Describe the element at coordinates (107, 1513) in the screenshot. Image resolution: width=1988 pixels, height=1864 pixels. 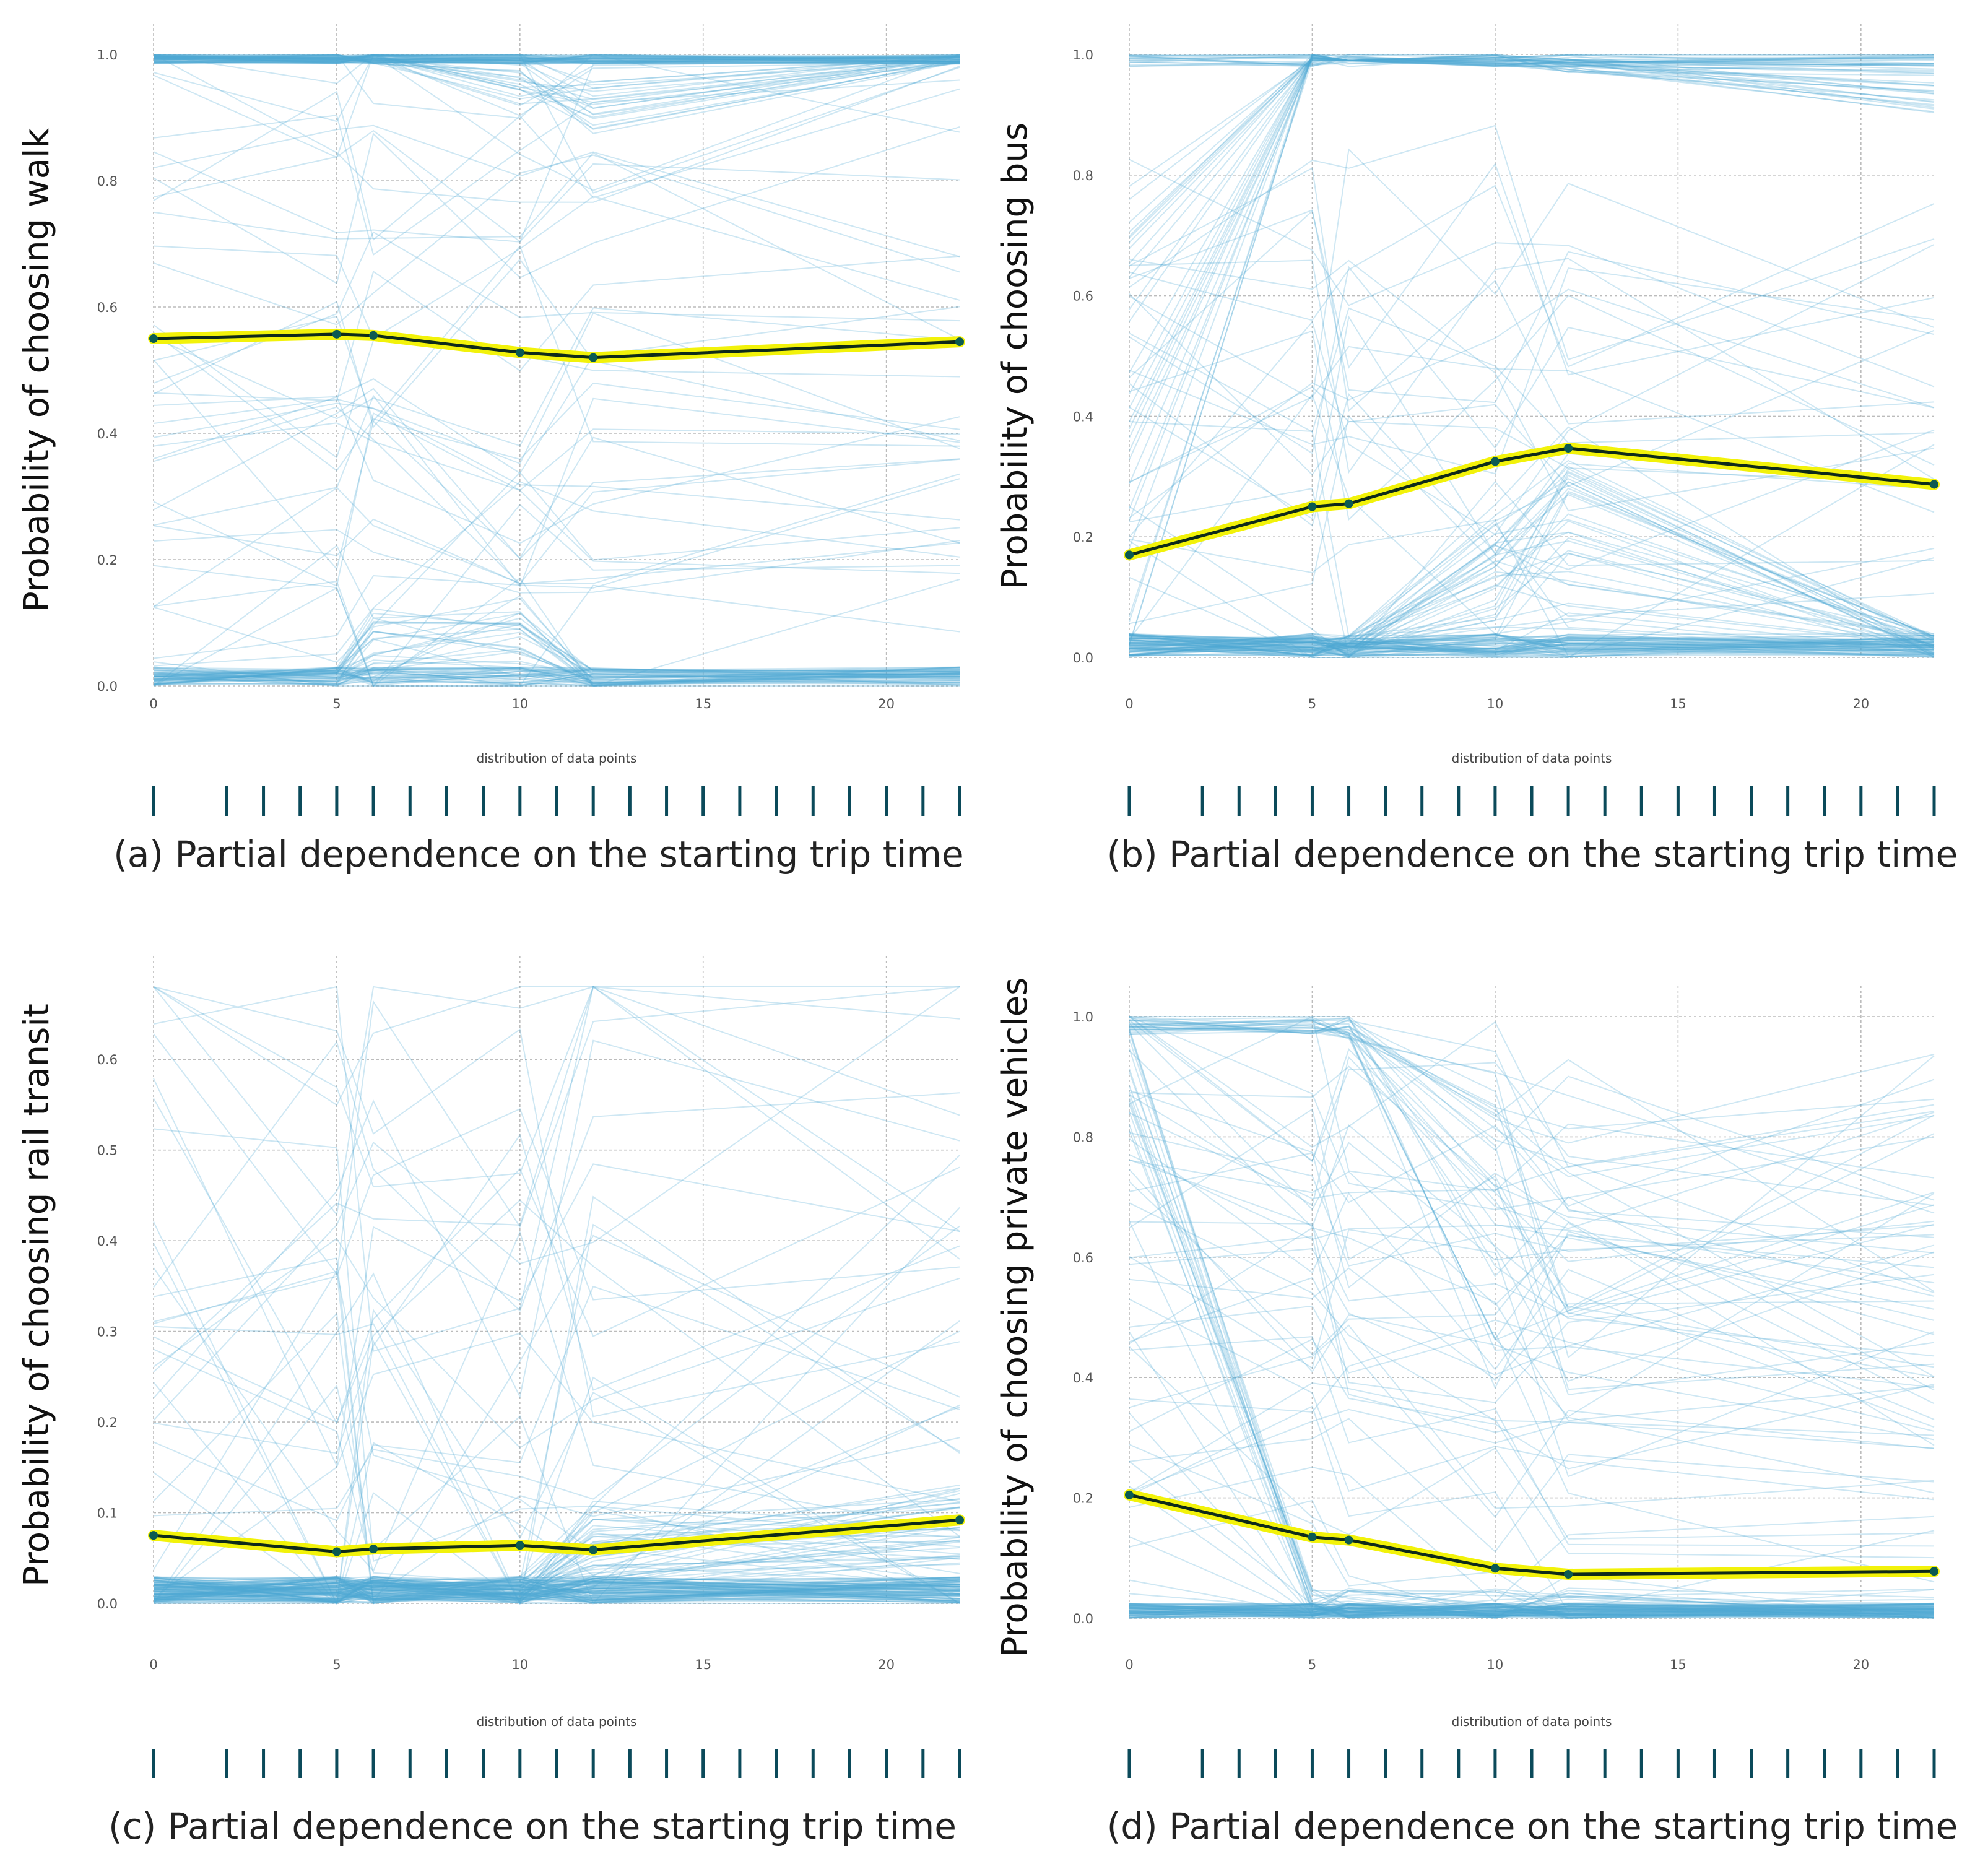
I see `y-tick-label: 0.1` at that location.